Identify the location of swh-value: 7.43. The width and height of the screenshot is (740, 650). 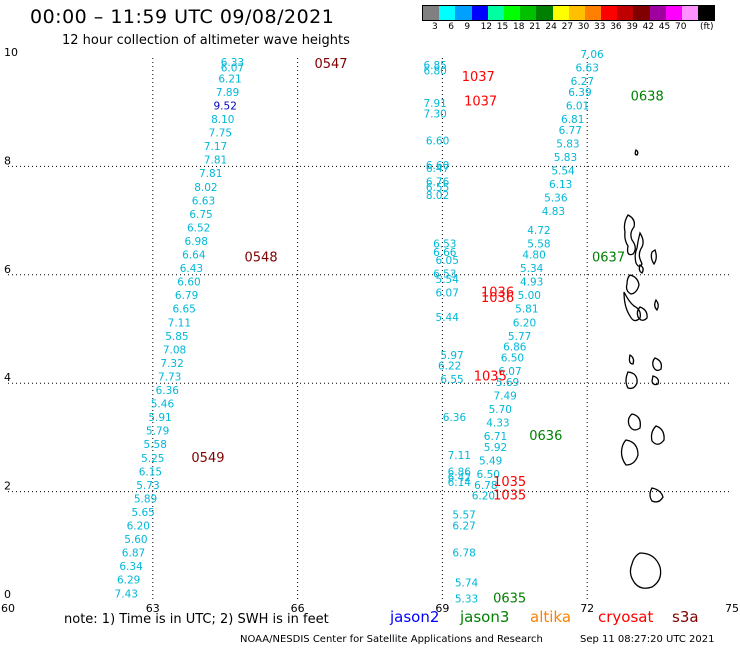
(126, 594).